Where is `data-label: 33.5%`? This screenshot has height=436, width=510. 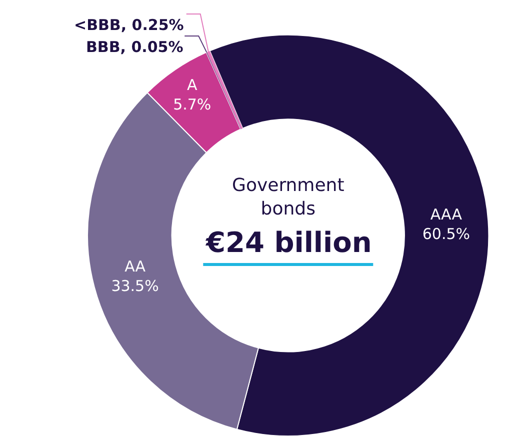 data-label: 33.5% is located at coordinates (135, 285).